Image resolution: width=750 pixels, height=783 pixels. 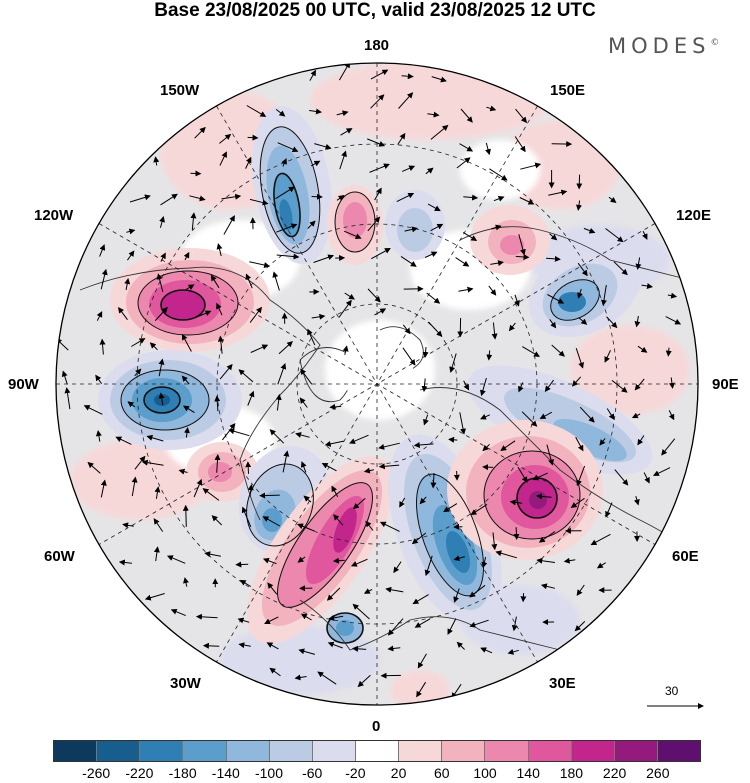 What do you see at coordinates (614, 773) in the screenshot?
I see `colorbar-tick-label: 220` at bounding box center [614, 773].